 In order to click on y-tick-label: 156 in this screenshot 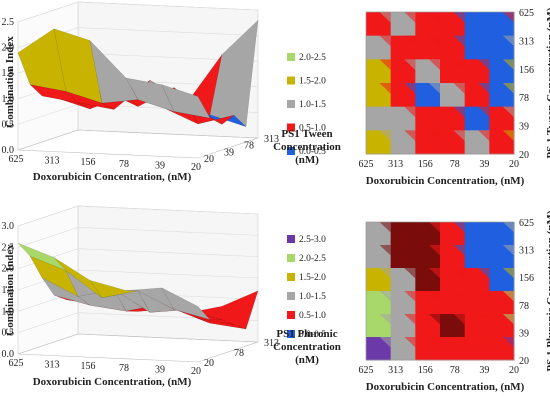, I will do `click(526, 70)`.